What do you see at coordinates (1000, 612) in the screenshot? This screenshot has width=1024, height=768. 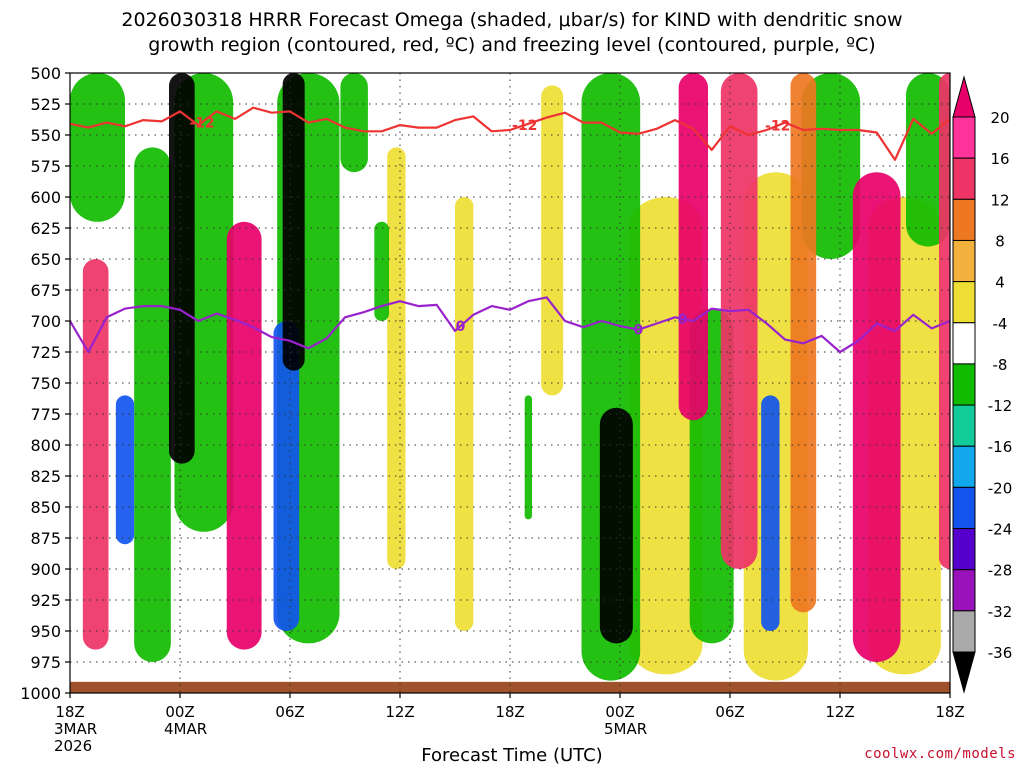 I see `colorbar-label: -32` at bounding box center [1000, 612].